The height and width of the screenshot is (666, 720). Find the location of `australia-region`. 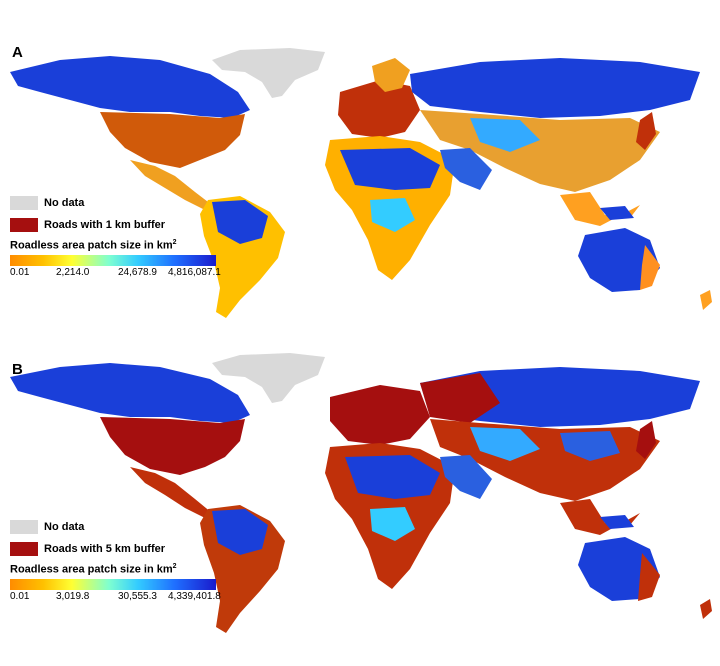

australia-region is located at coordinates (619, 260).